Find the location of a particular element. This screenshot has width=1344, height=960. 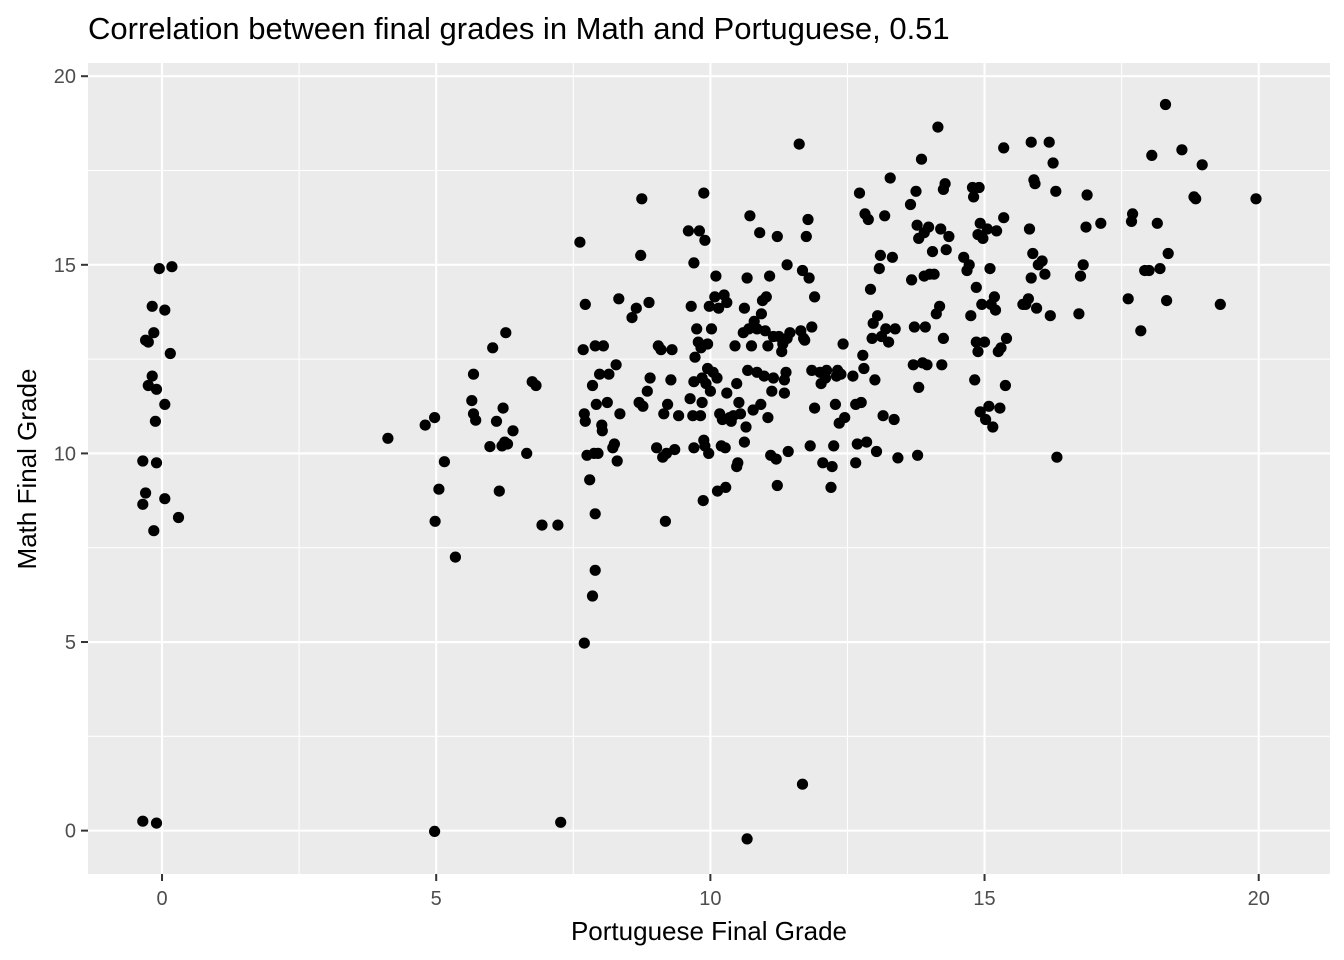

y-tick-label: 10 is located at coordinates (65, 454).